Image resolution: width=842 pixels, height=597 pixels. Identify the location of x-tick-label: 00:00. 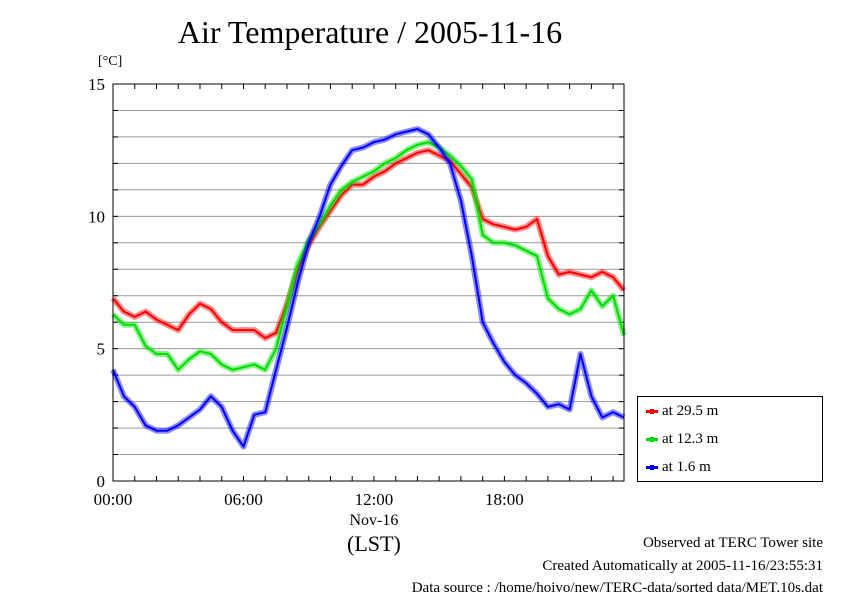
(113, 499).